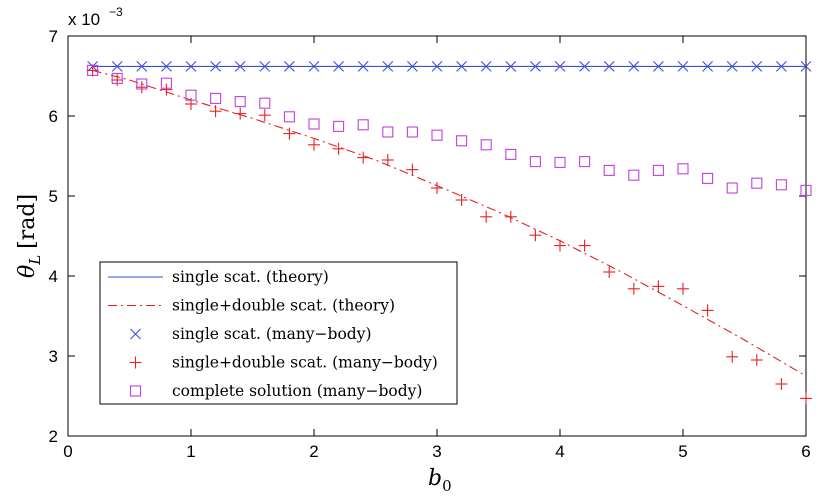  Describe the element at coordinates (447, 486) in the screenshot. I see `x-axis-title-sub: 0` at that location.